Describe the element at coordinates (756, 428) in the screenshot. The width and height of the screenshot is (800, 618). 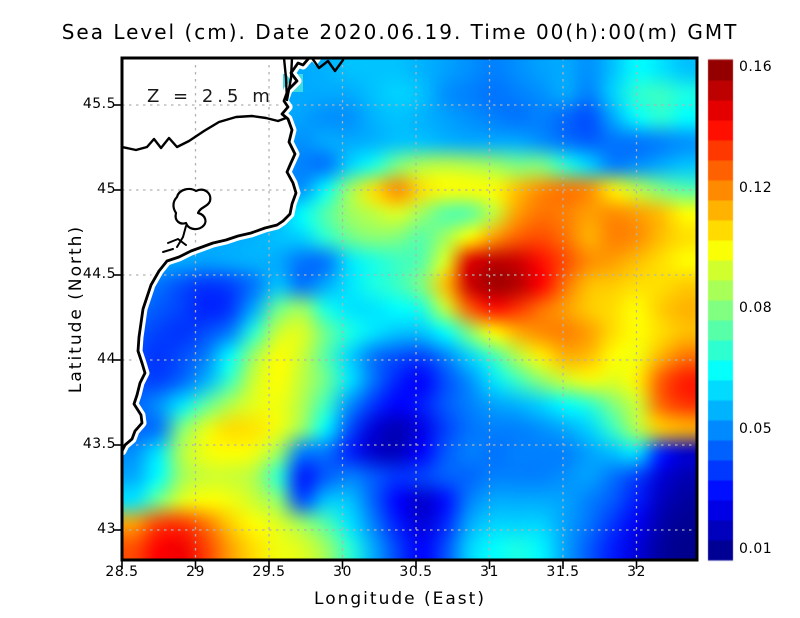
I see `colorbar-tick-label: 0.05` at that location.